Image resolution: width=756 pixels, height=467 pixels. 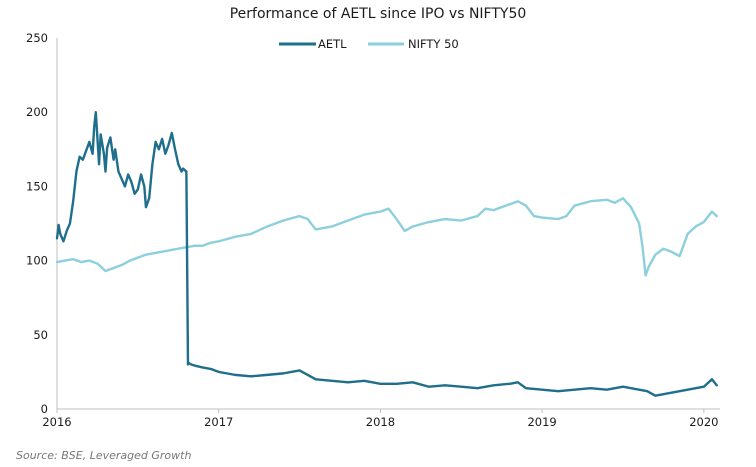 What do you see at coordinates (433, 44) in the screenshot?
I see `legend-label-nifty: NIFTY 50` at bounding box center [433, 44].